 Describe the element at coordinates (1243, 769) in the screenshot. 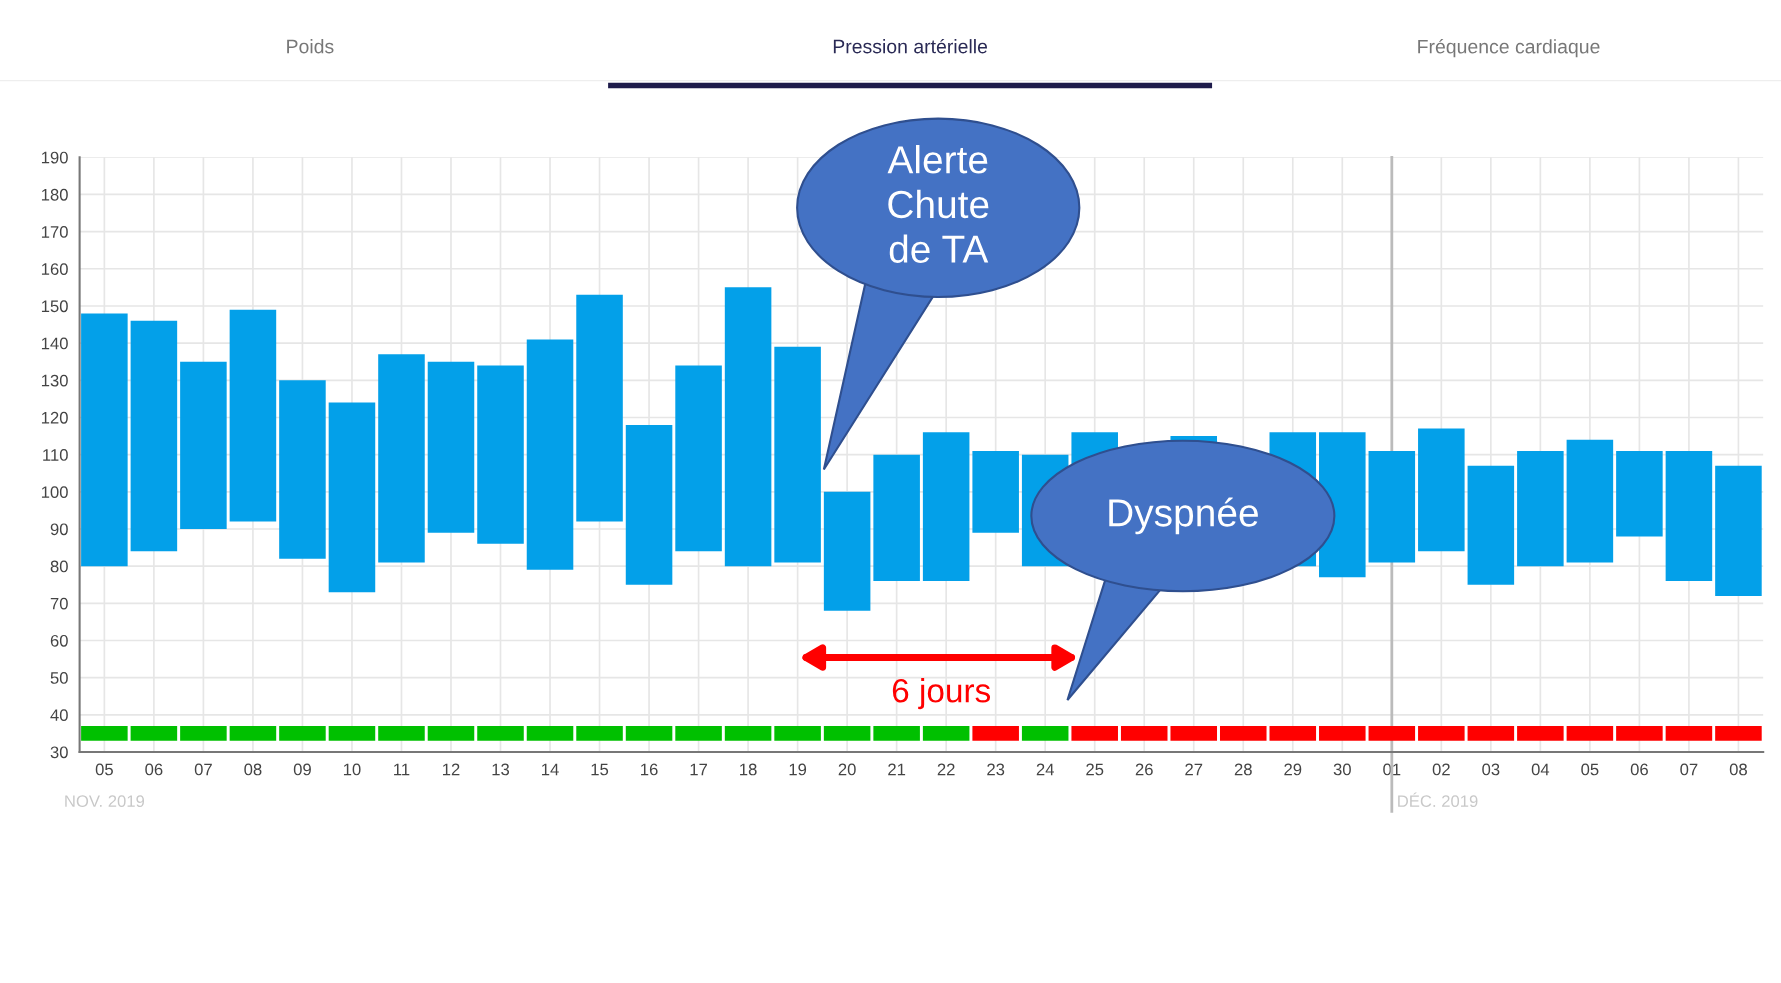

I see `x-tick-label: 28` at that location.